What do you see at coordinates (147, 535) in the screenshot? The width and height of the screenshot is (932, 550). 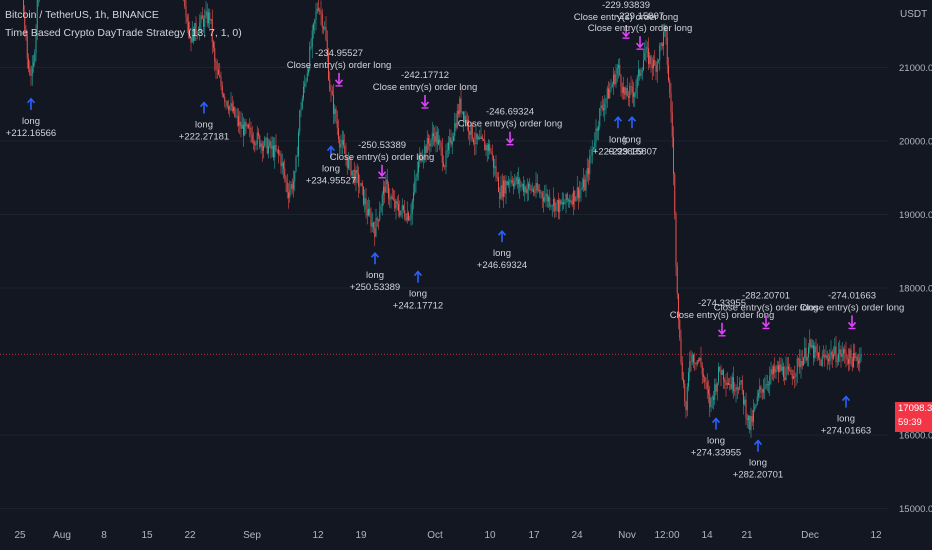 I see `time-tick: 15` at bounding box center [147, 535].